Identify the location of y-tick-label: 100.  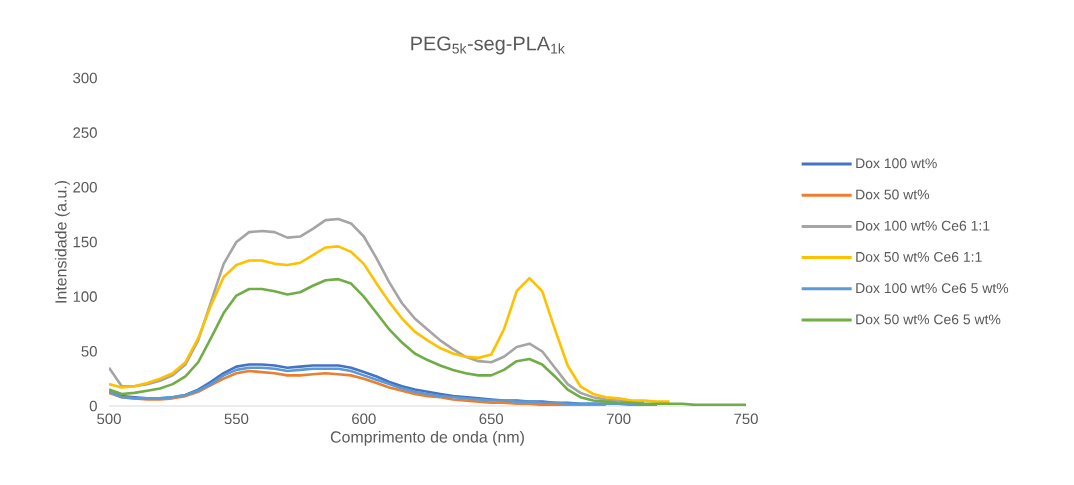
(85, 296).